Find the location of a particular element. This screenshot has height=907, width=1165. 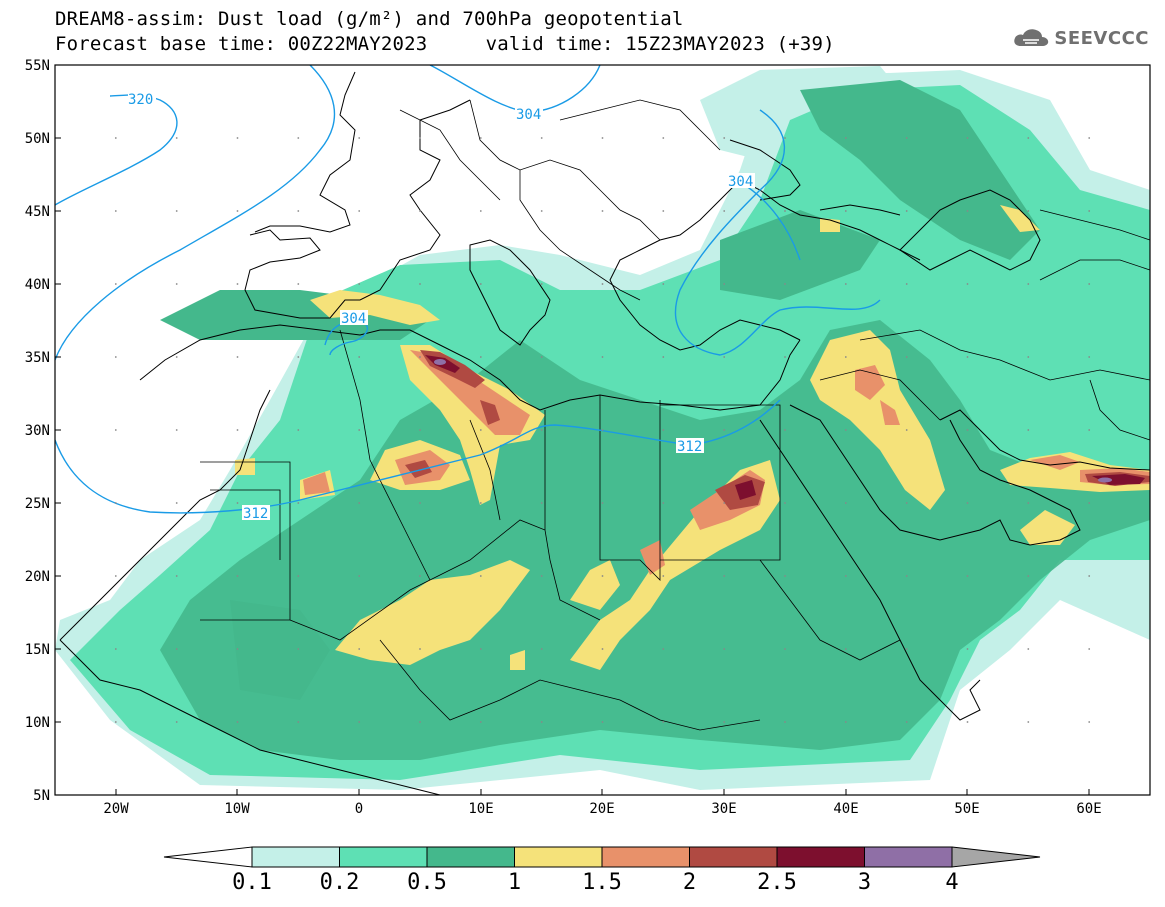

contour-label-304-c: 304 is located at coordinates (740, 182).